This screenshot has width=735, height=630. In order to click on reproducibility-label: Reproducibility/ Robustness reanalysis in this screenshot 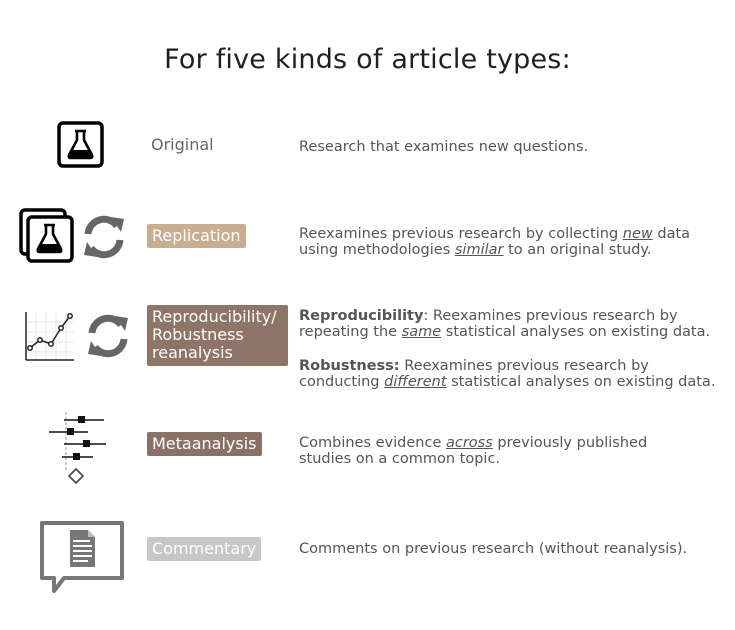, I will do `click(217, 335)`.